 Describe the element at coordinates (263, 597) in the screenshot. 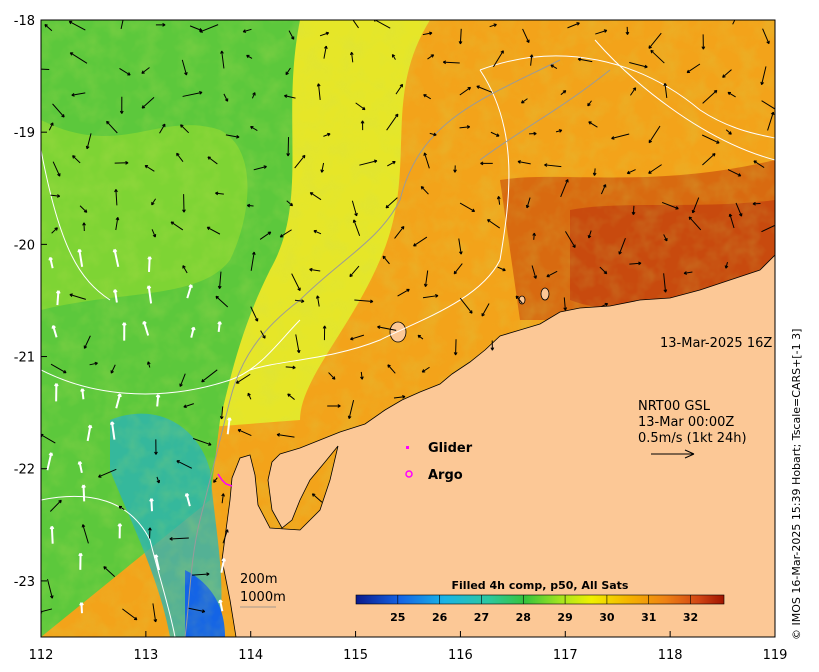

I see `contour-1000m-label: 1000m` at that location.